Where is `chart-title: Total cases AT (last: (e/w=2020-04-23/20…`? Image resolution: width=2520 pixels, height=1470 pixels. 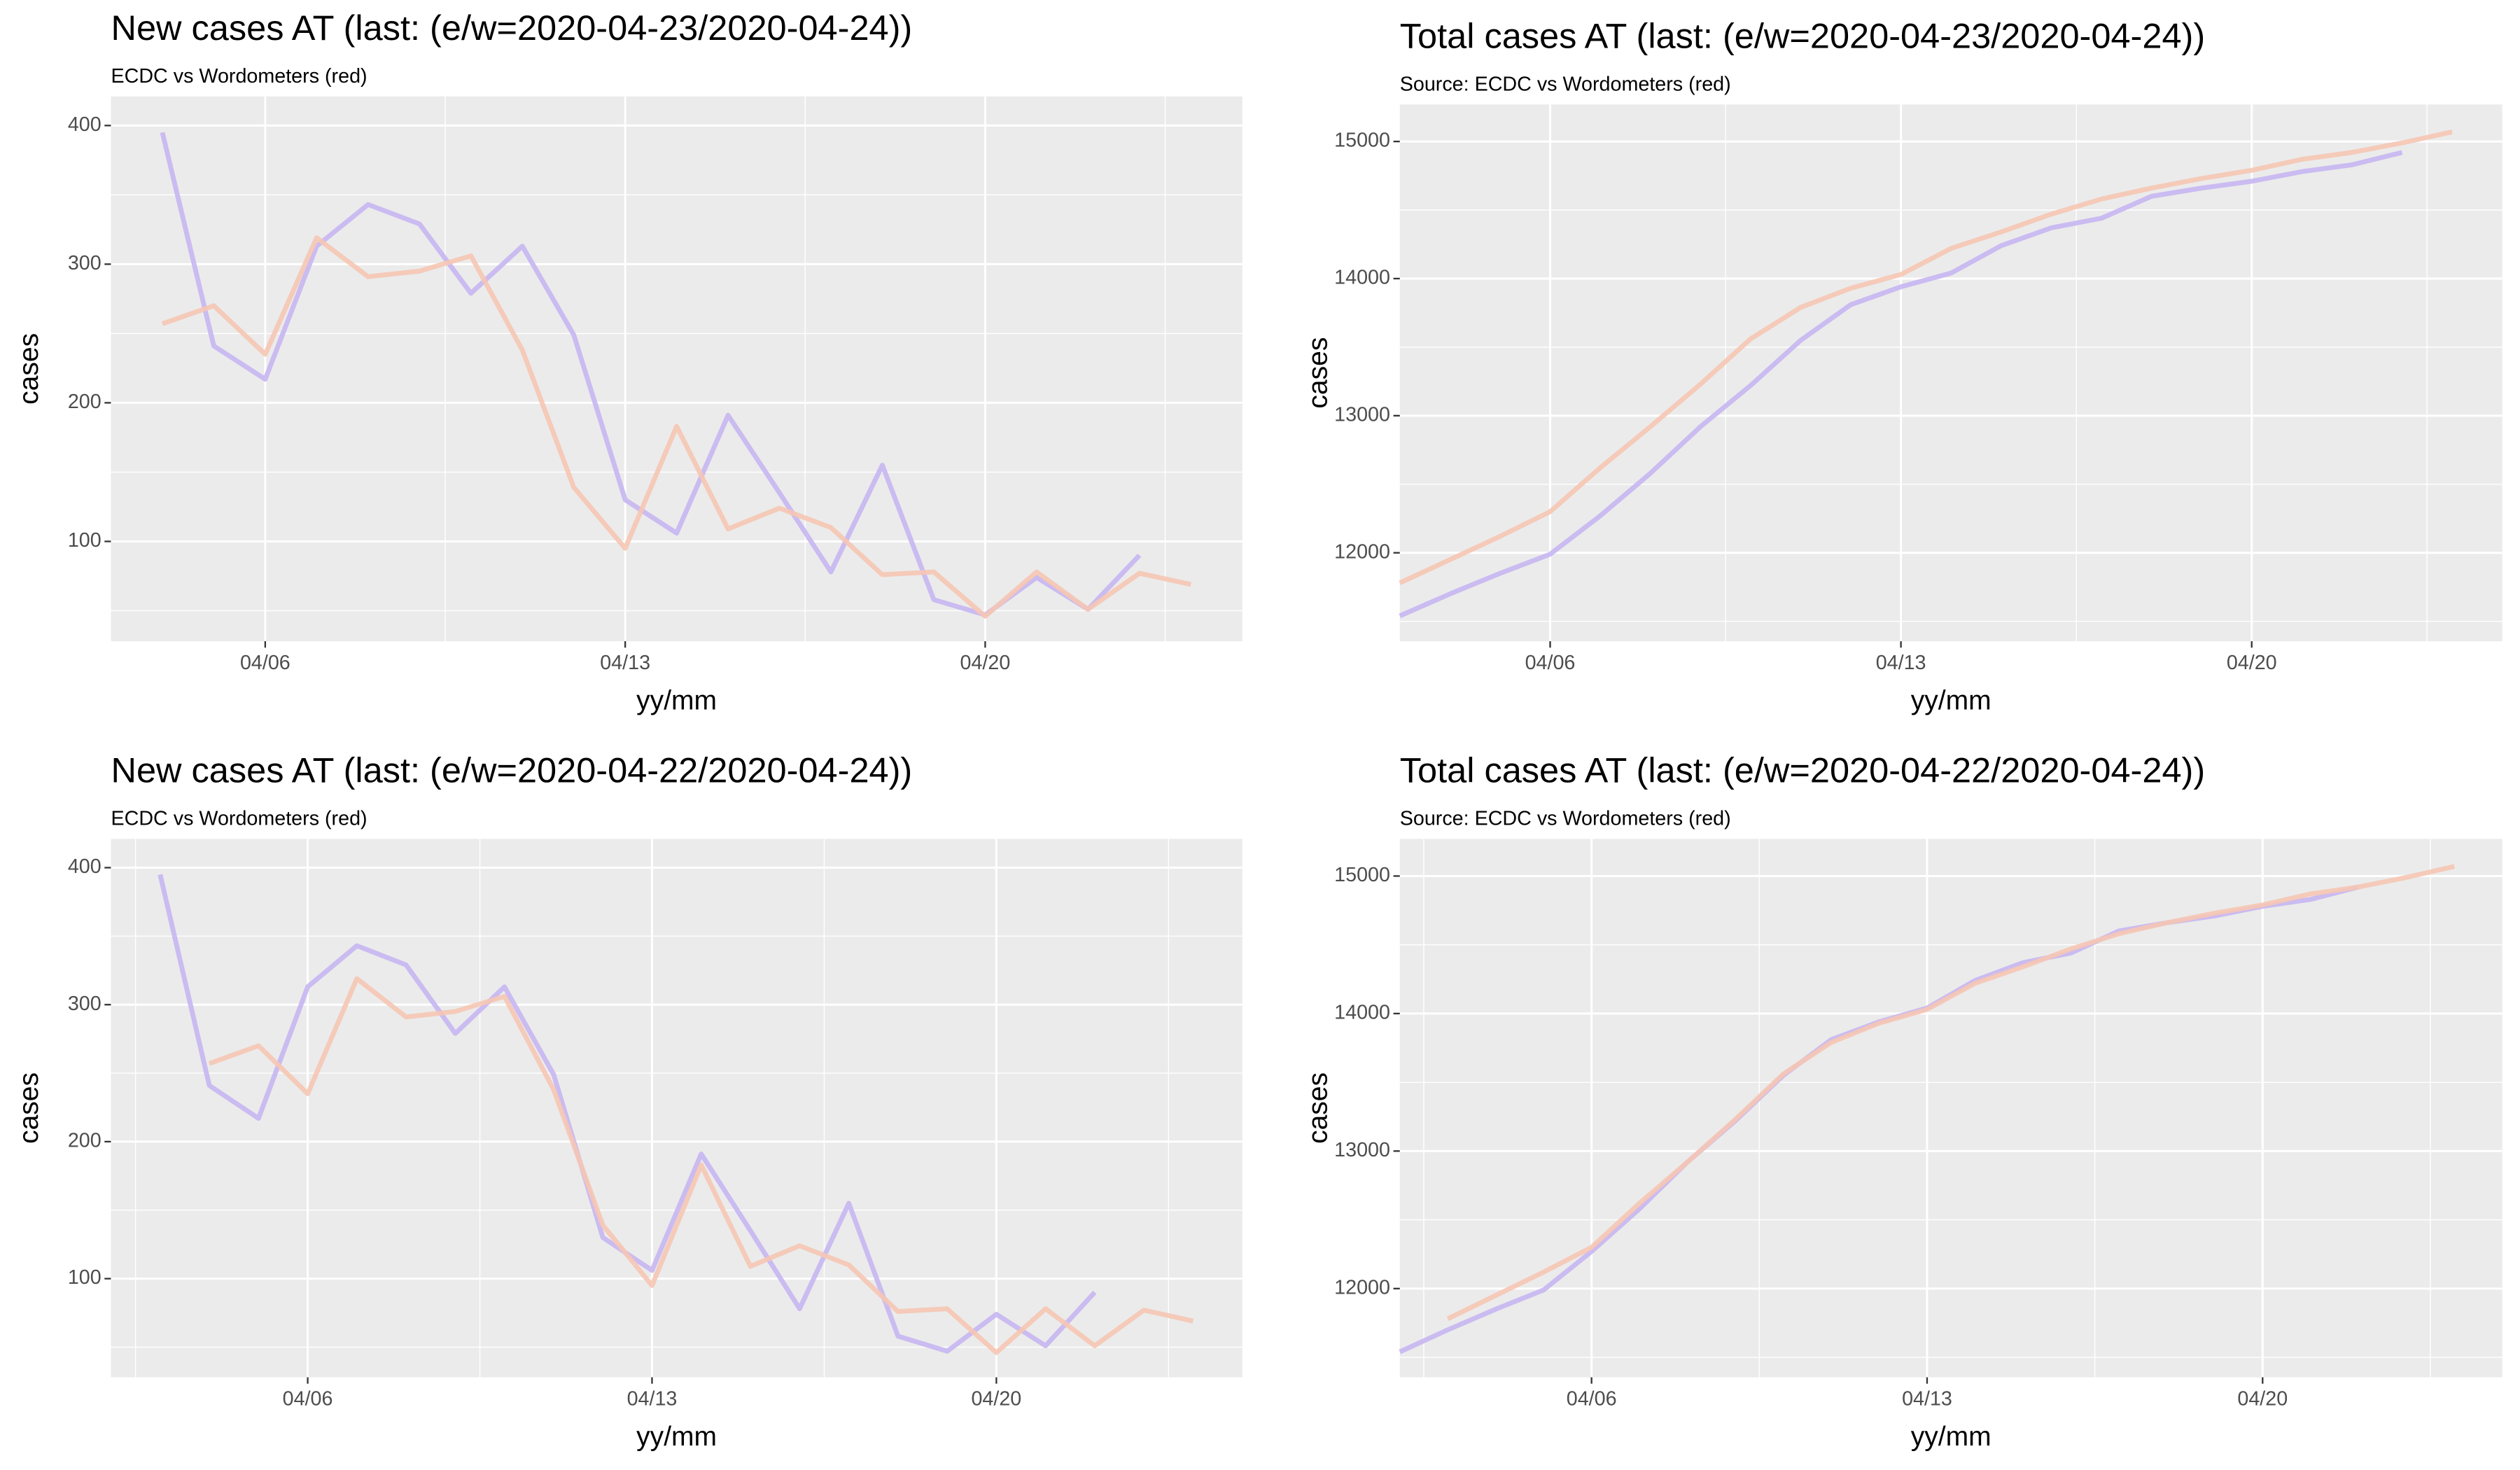
chart-title: Total cases AT (last: (e/w=2020-04-23/20… is located at coordinates (1802, 35).